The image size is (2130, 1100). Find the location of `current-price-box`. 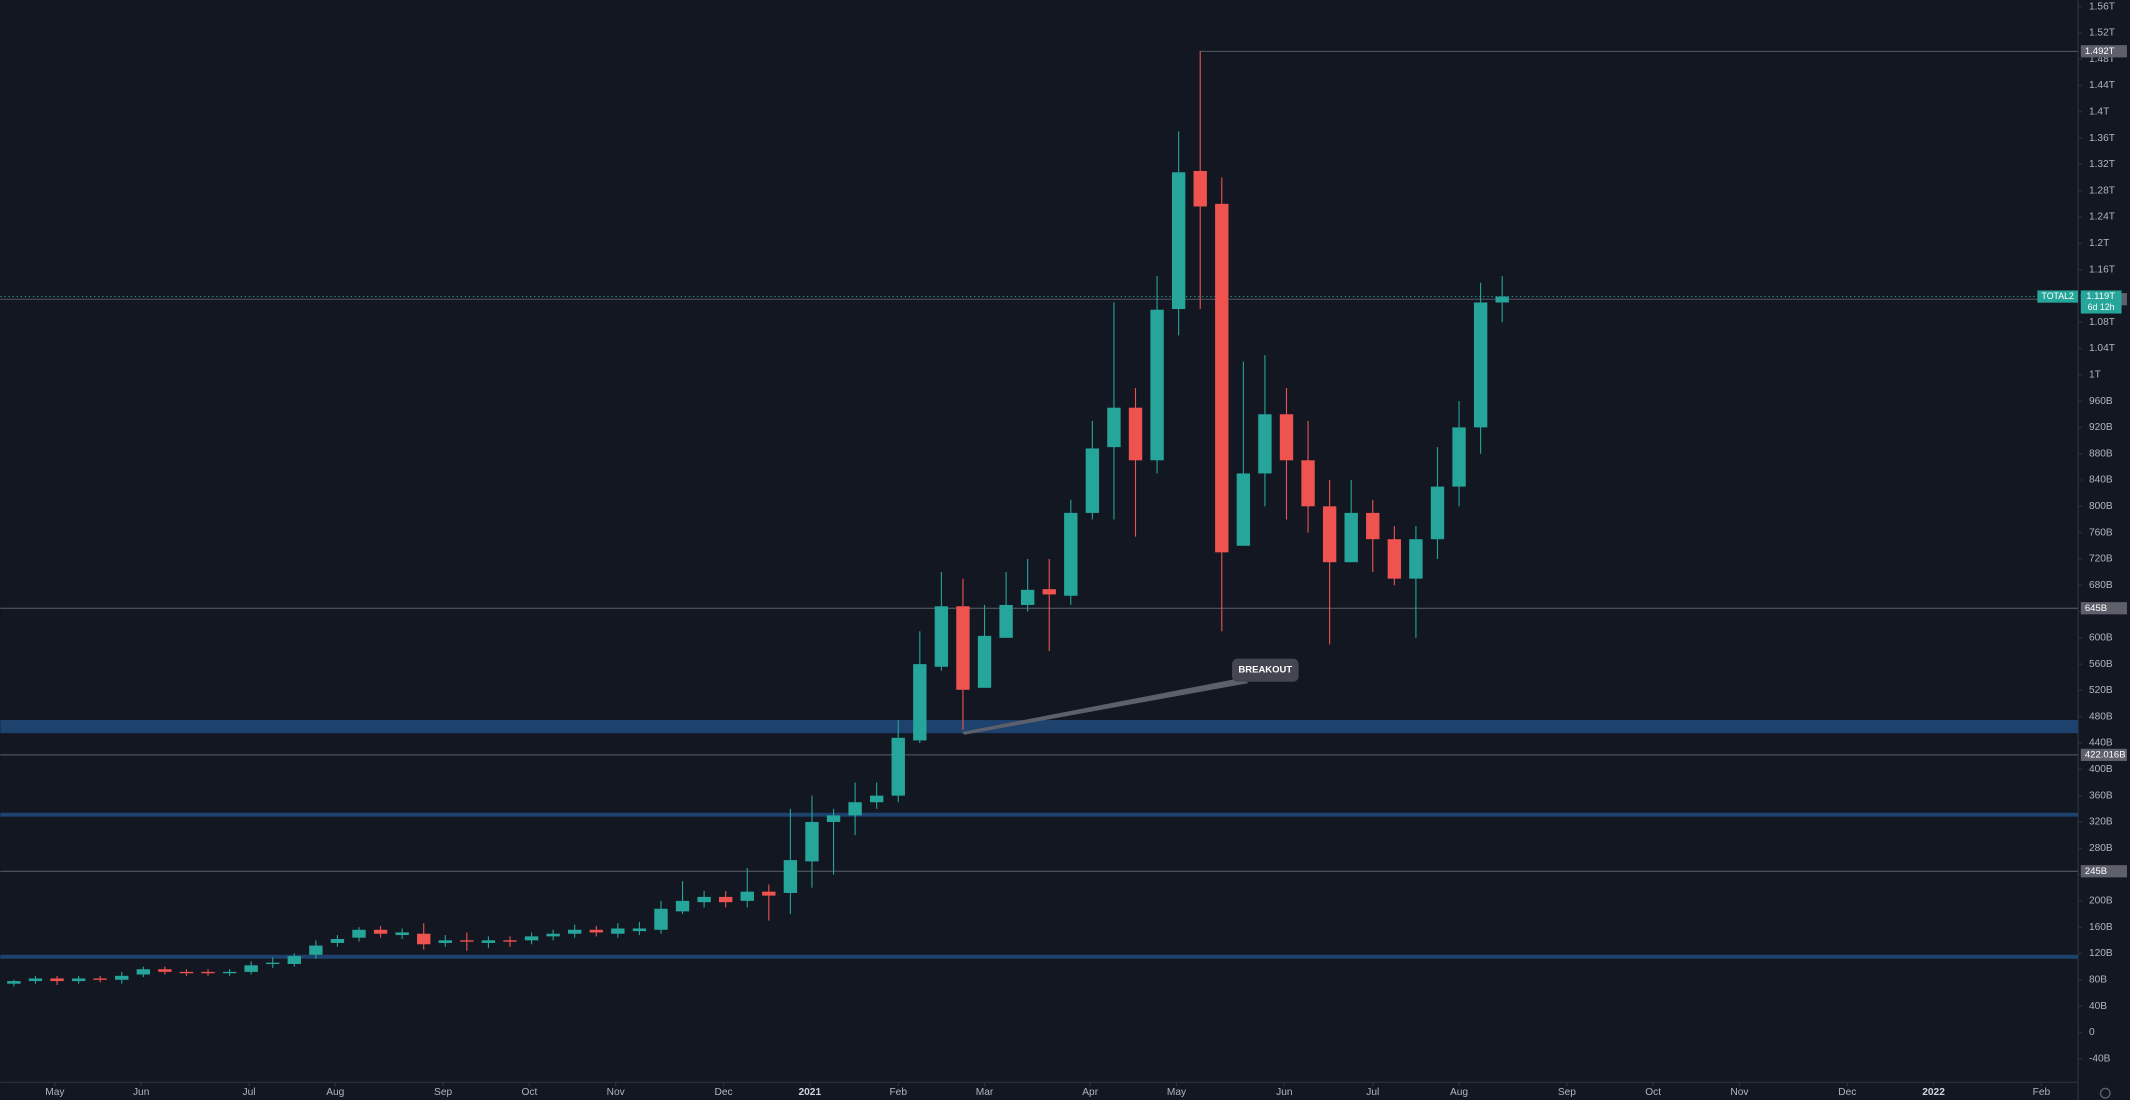

current-price-box is located at coordinates (2101, 302).